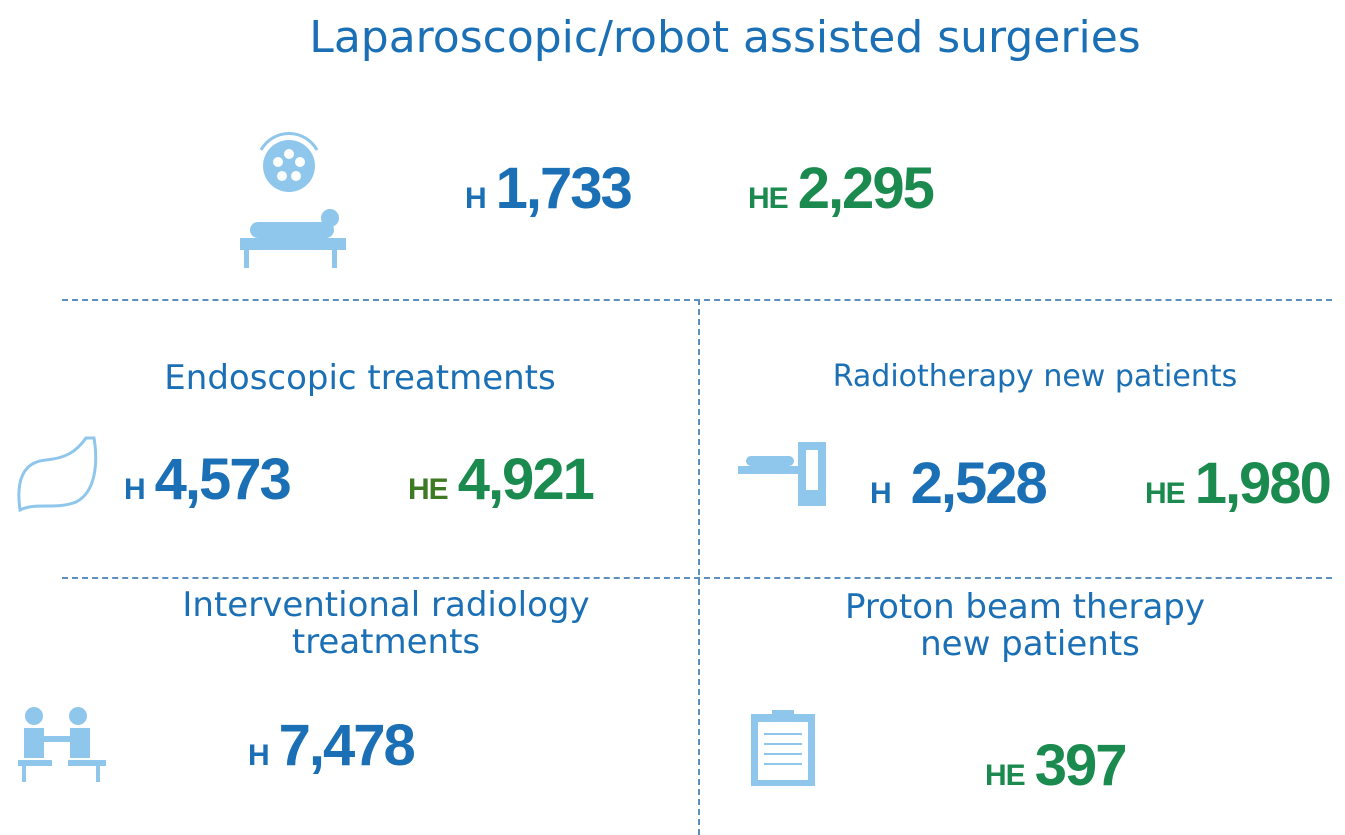 The width and height of the screenshot is (1345, 835). What do you see at coordinates (1263, 483) in the screenshot?
I see `stat-value: 1,980` at bounding box center [1263, 483].